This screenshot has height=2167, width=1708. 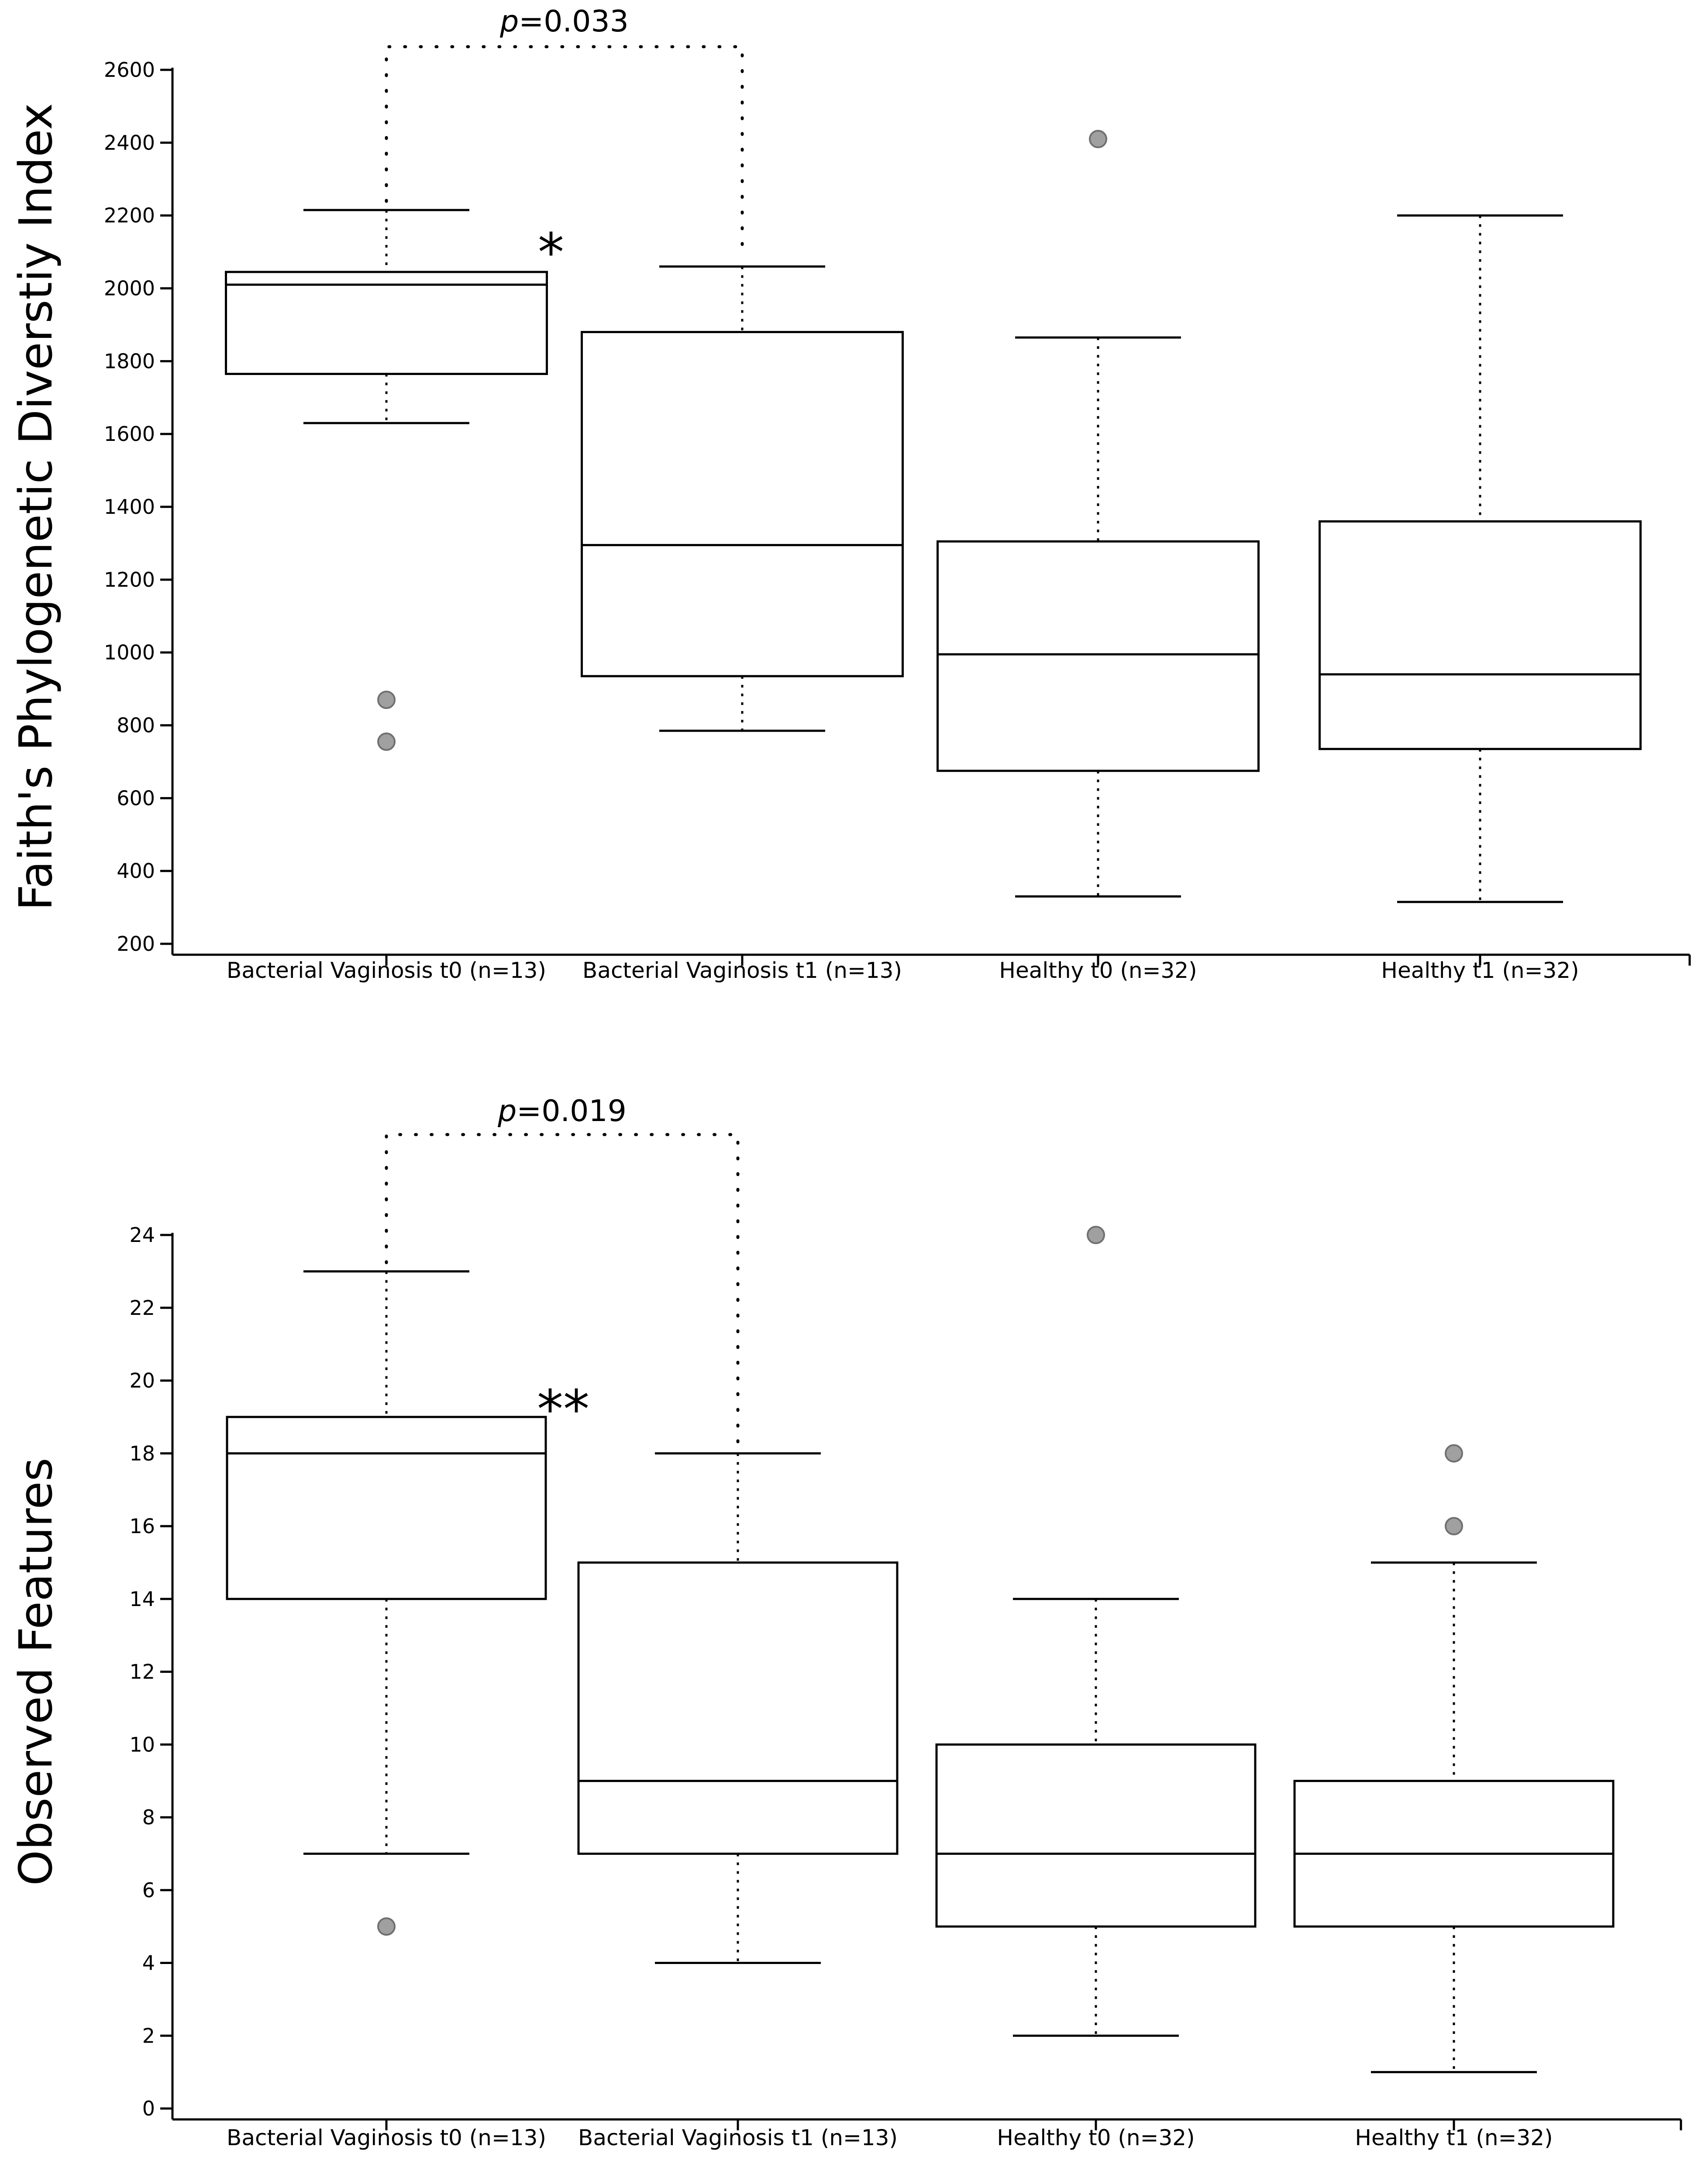 What do you see at coordinates (136, 798) in the screenshot?
I see `y-tick-label: 600` at bounding box center [136, 798].